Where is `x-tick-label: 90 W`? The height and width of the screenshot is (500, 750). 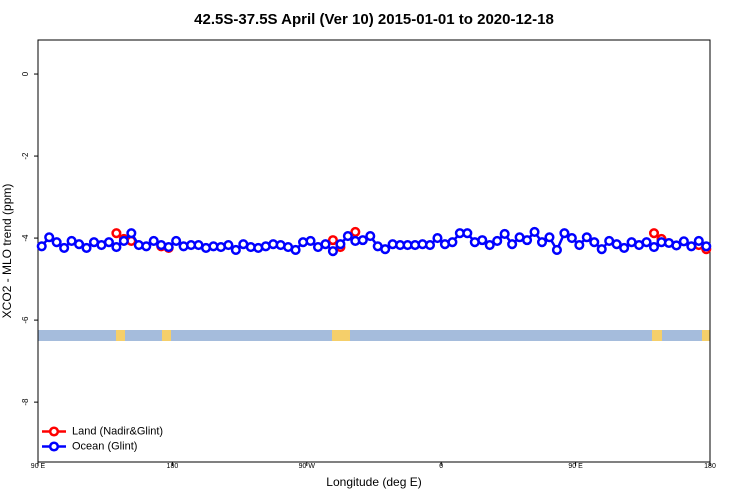 x-tick-label: 90 W is located at coordinates (307, 466).